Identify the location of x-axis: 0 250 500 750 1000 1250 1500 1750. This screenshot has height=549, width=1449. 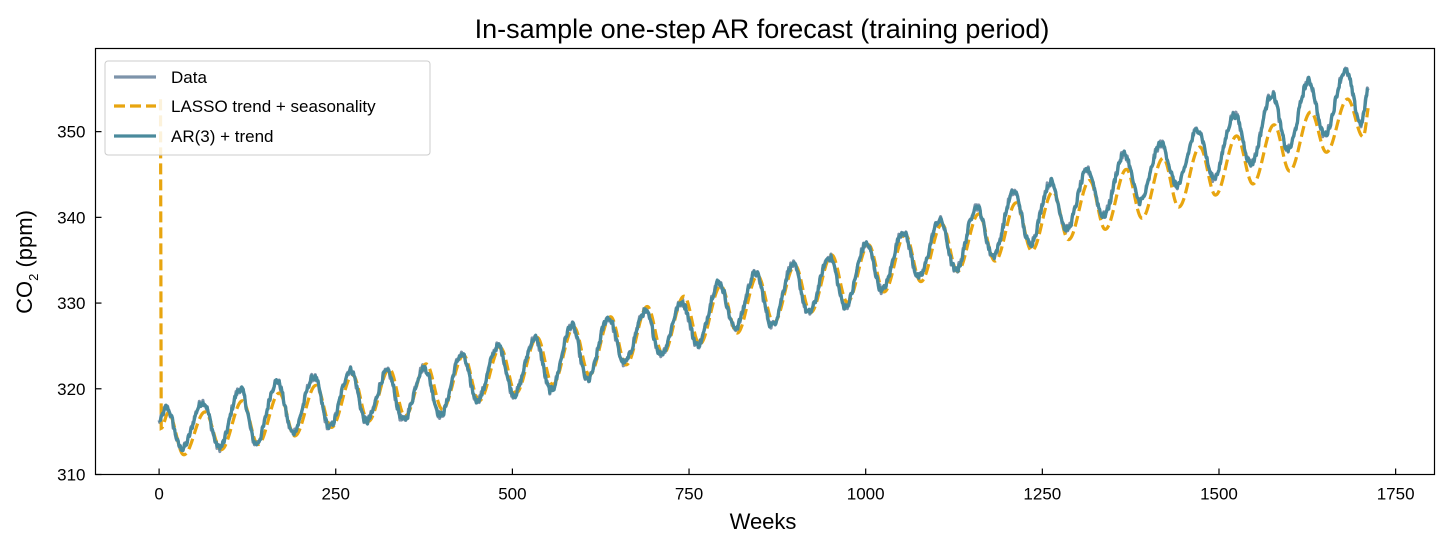
(784, 486).